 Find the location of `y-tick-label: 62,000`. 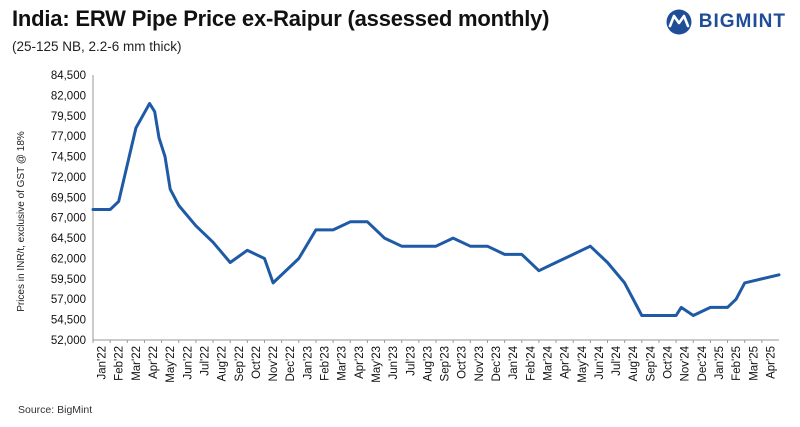

y-tick-label: 62,000 is located at coordinates (68, 259).